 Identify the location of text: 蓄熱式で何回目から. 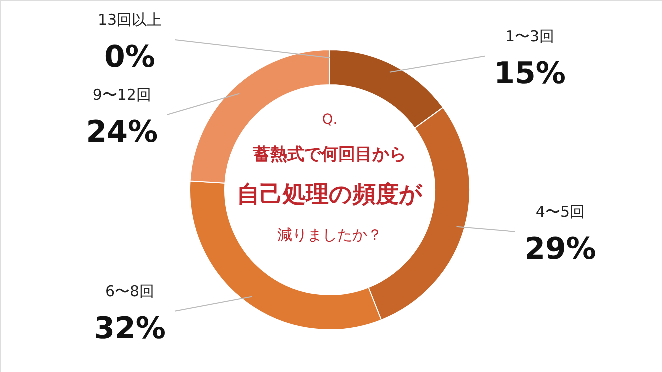
(329, 155).